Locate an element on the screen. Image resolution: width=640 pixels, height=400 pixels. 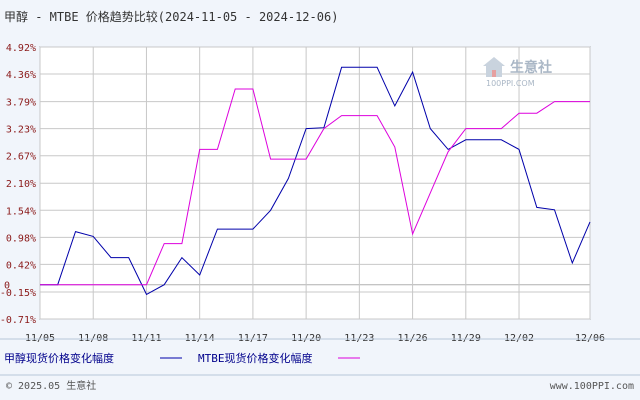
legend-label-methanol: 甲醇现货价格变化幅度 is located at coordinates (59, 358).